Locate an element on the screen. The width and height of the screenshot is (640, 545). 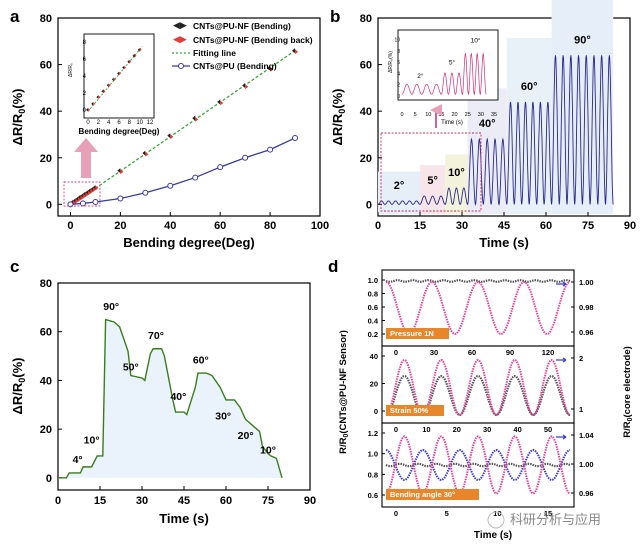
panel-a-inset-frame is located at coordinates (119, 76).